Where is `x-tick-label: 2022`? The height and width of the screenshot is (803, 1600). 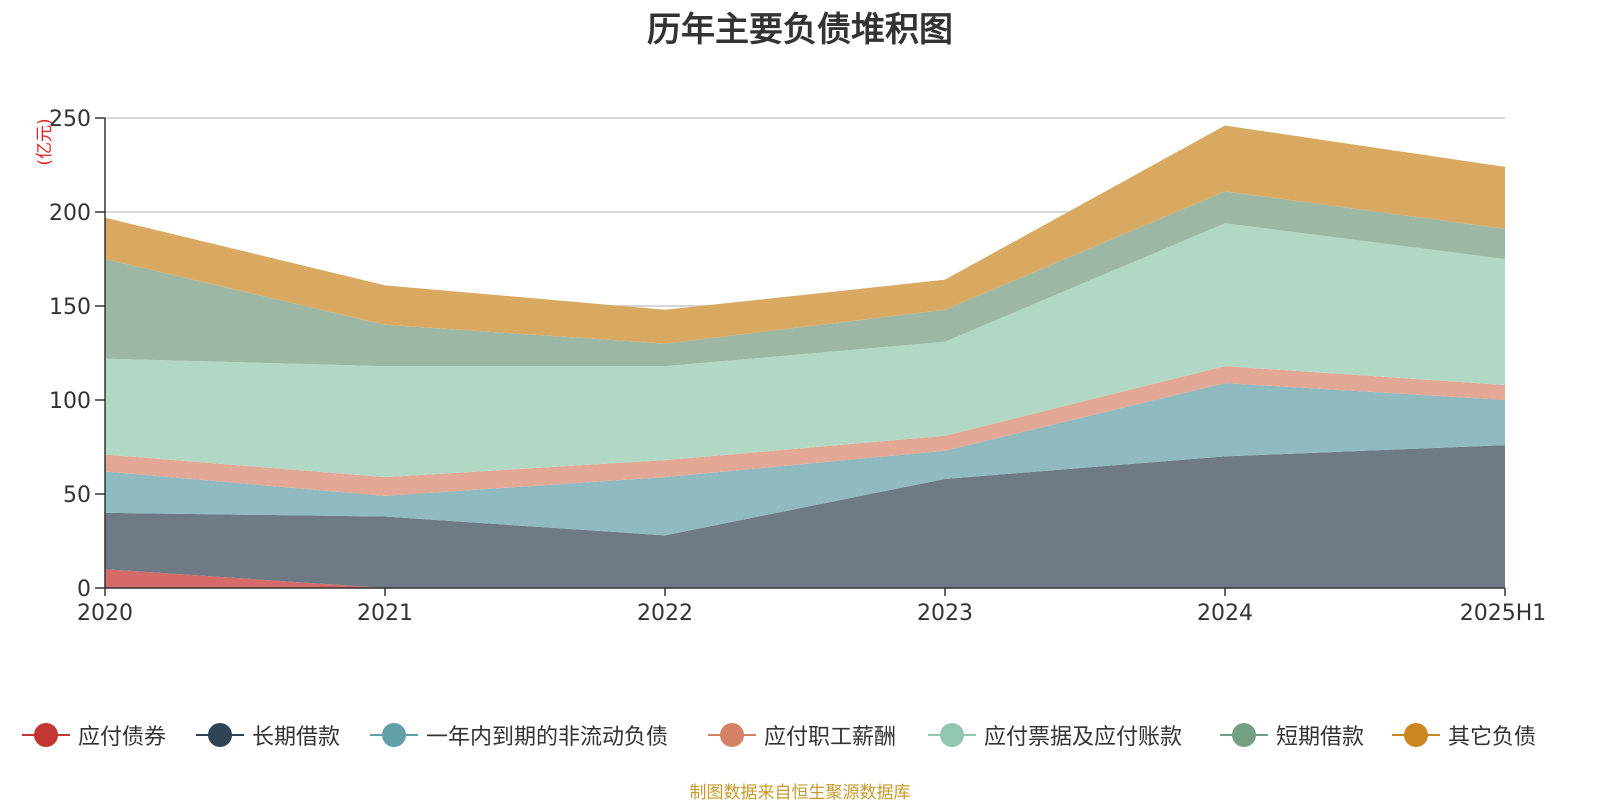
x-tick-label: 2022 is located at coordinates (665, 613).